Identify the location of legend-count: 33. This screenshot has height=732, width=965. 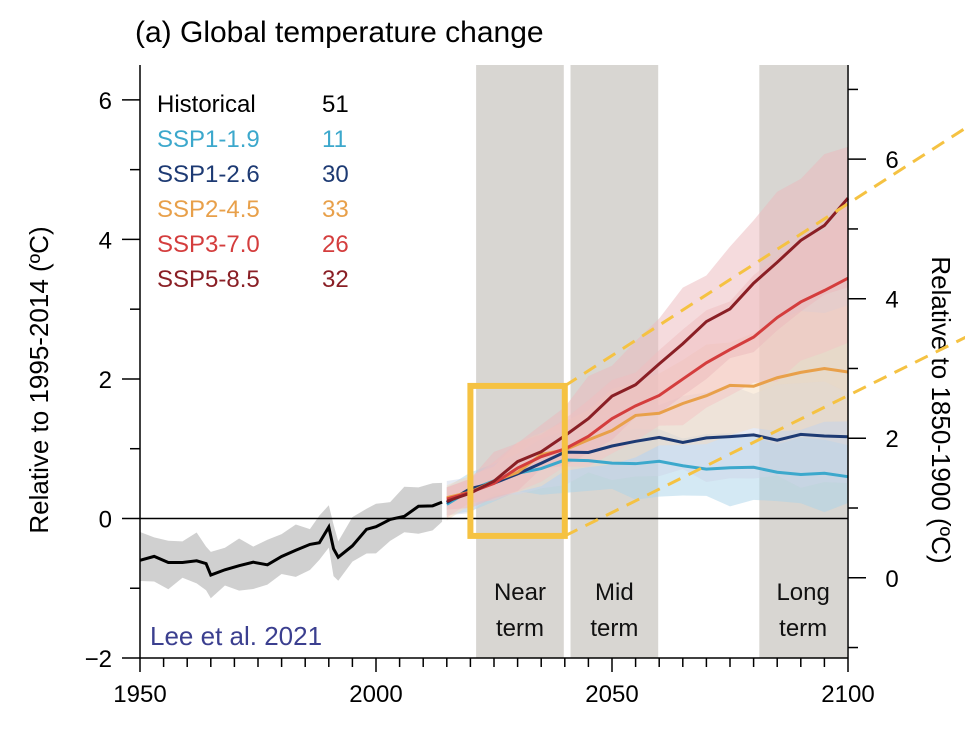
(335, 209).